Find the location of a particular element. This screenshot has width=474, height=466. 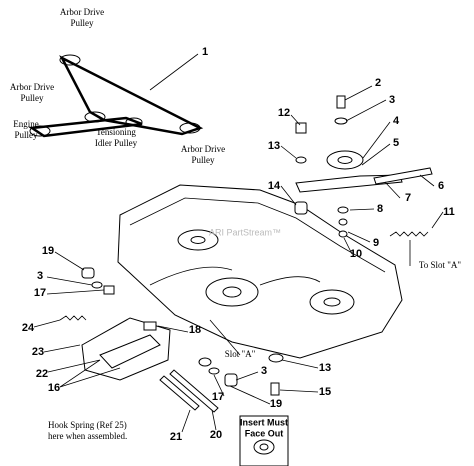

callout-number: 6 is located at coordinates (441, 186).